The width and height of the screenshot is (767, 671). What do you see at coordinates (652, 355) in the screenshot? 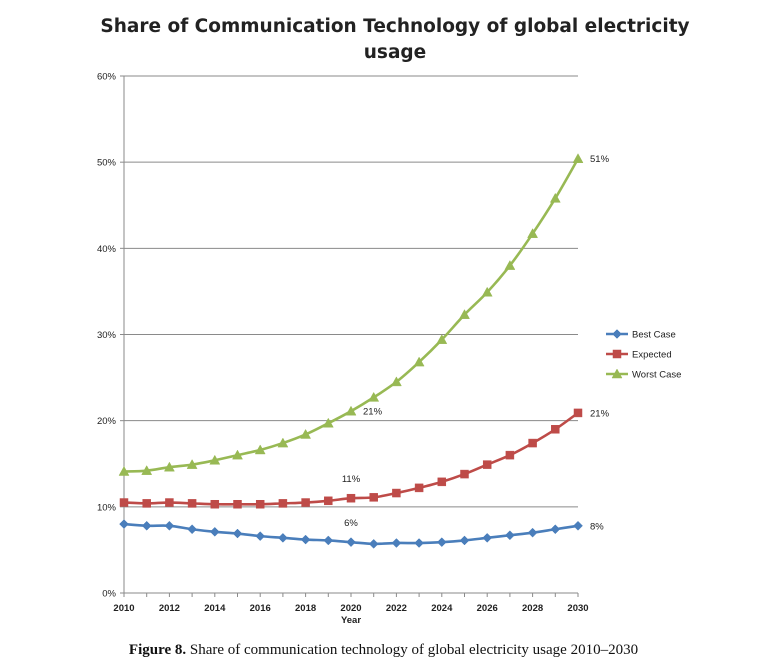
I see `legend-label-expected: Expected` at bounding box center [652, 355].